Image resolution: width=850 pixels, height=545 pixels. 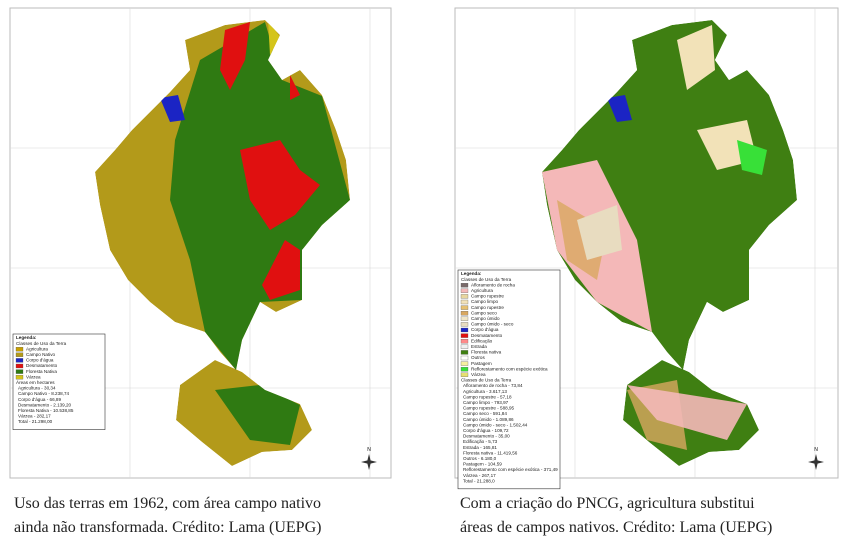 I want to click on legend-area: Agricultura - 30,34, so click(x=37, y=388).